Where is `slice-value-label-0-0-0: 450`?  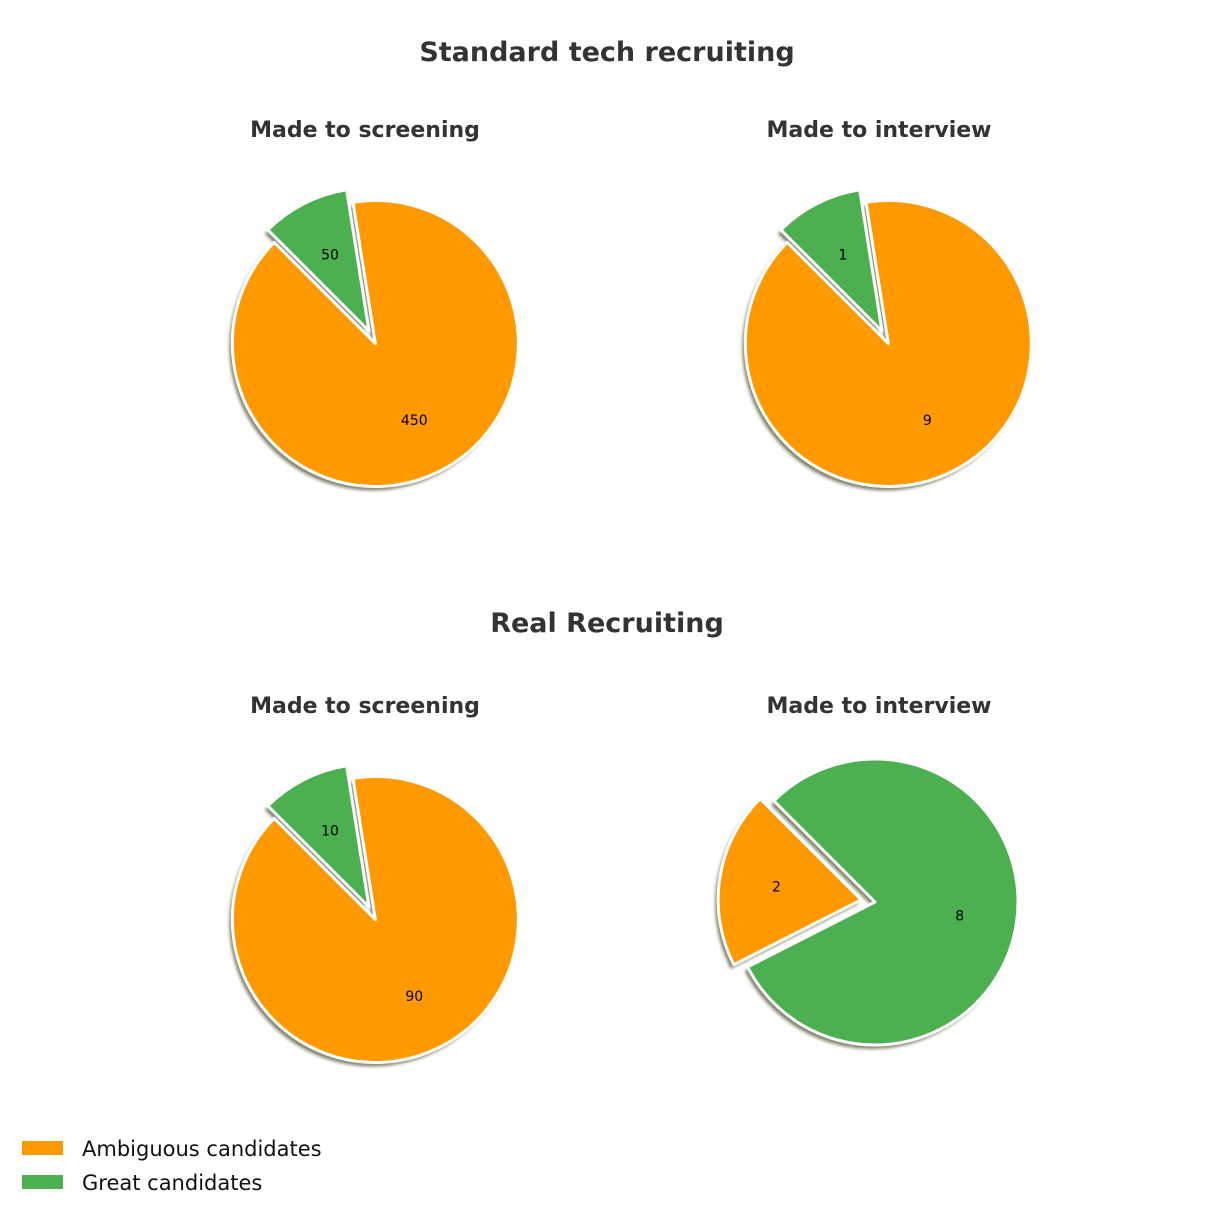 slice-value-label-0-0-0: 450 is located at coordinates (414, 421).